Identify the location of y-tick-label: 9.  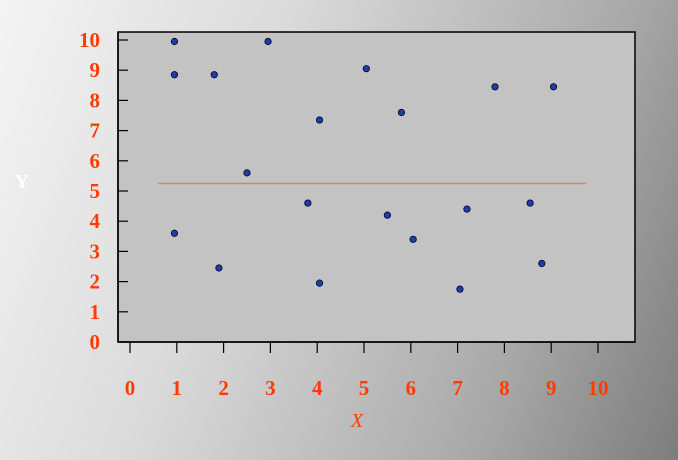
(95, 70).